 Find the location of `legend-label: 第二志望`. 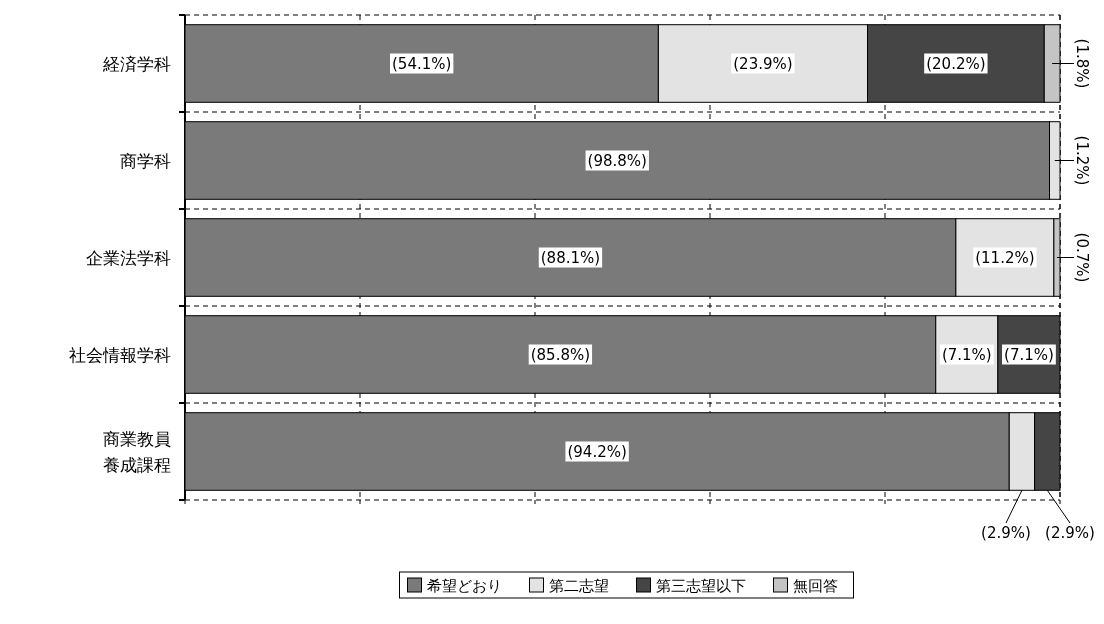

legend-label: 第二志望 is located at coordinates (578, 586).